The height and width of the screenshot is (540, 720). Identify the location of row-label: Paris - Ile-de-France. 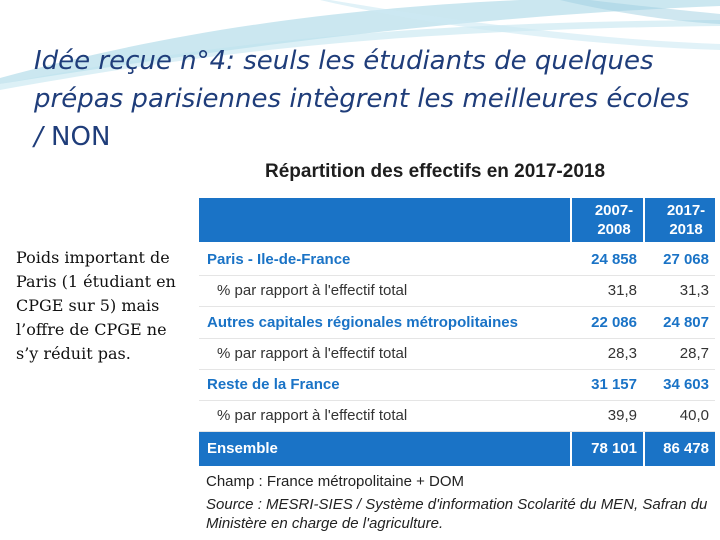
(279, 259).